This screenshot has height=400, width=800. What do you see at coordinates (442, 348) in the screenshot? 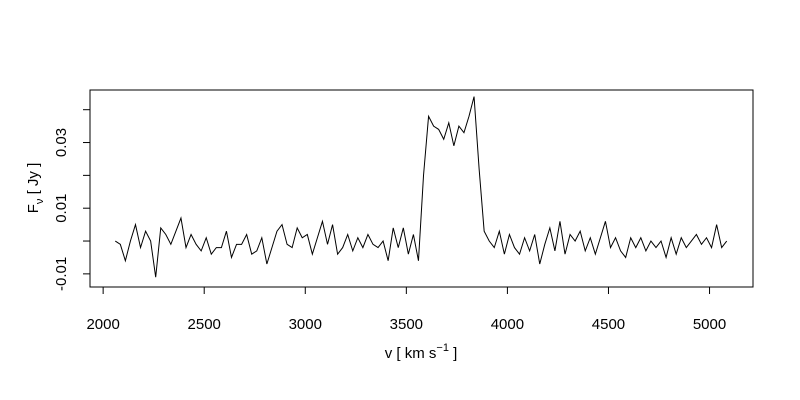
I see `x-label-sup: −1` at bounding box center [442, 348].